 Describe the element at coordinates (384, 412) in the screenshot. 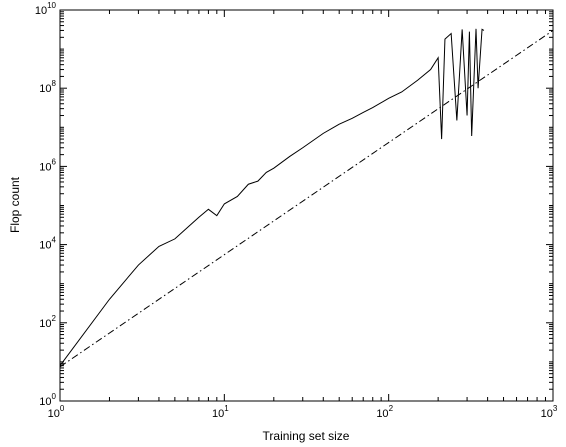

I see `x-tick-label: 10²` at that location.